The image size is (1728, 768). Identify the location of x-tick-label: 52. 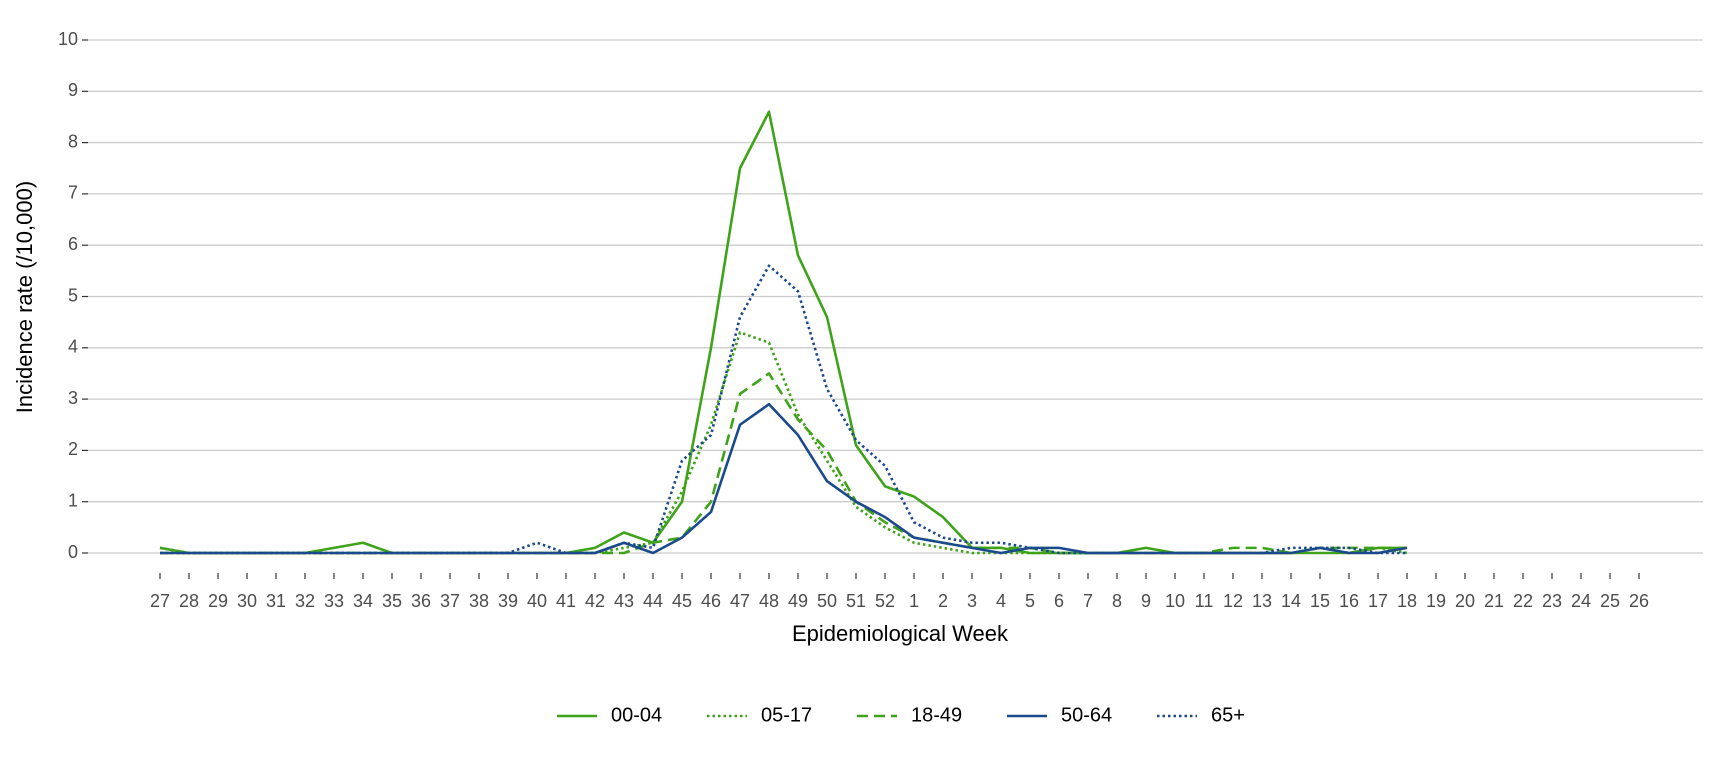
(885, 601).